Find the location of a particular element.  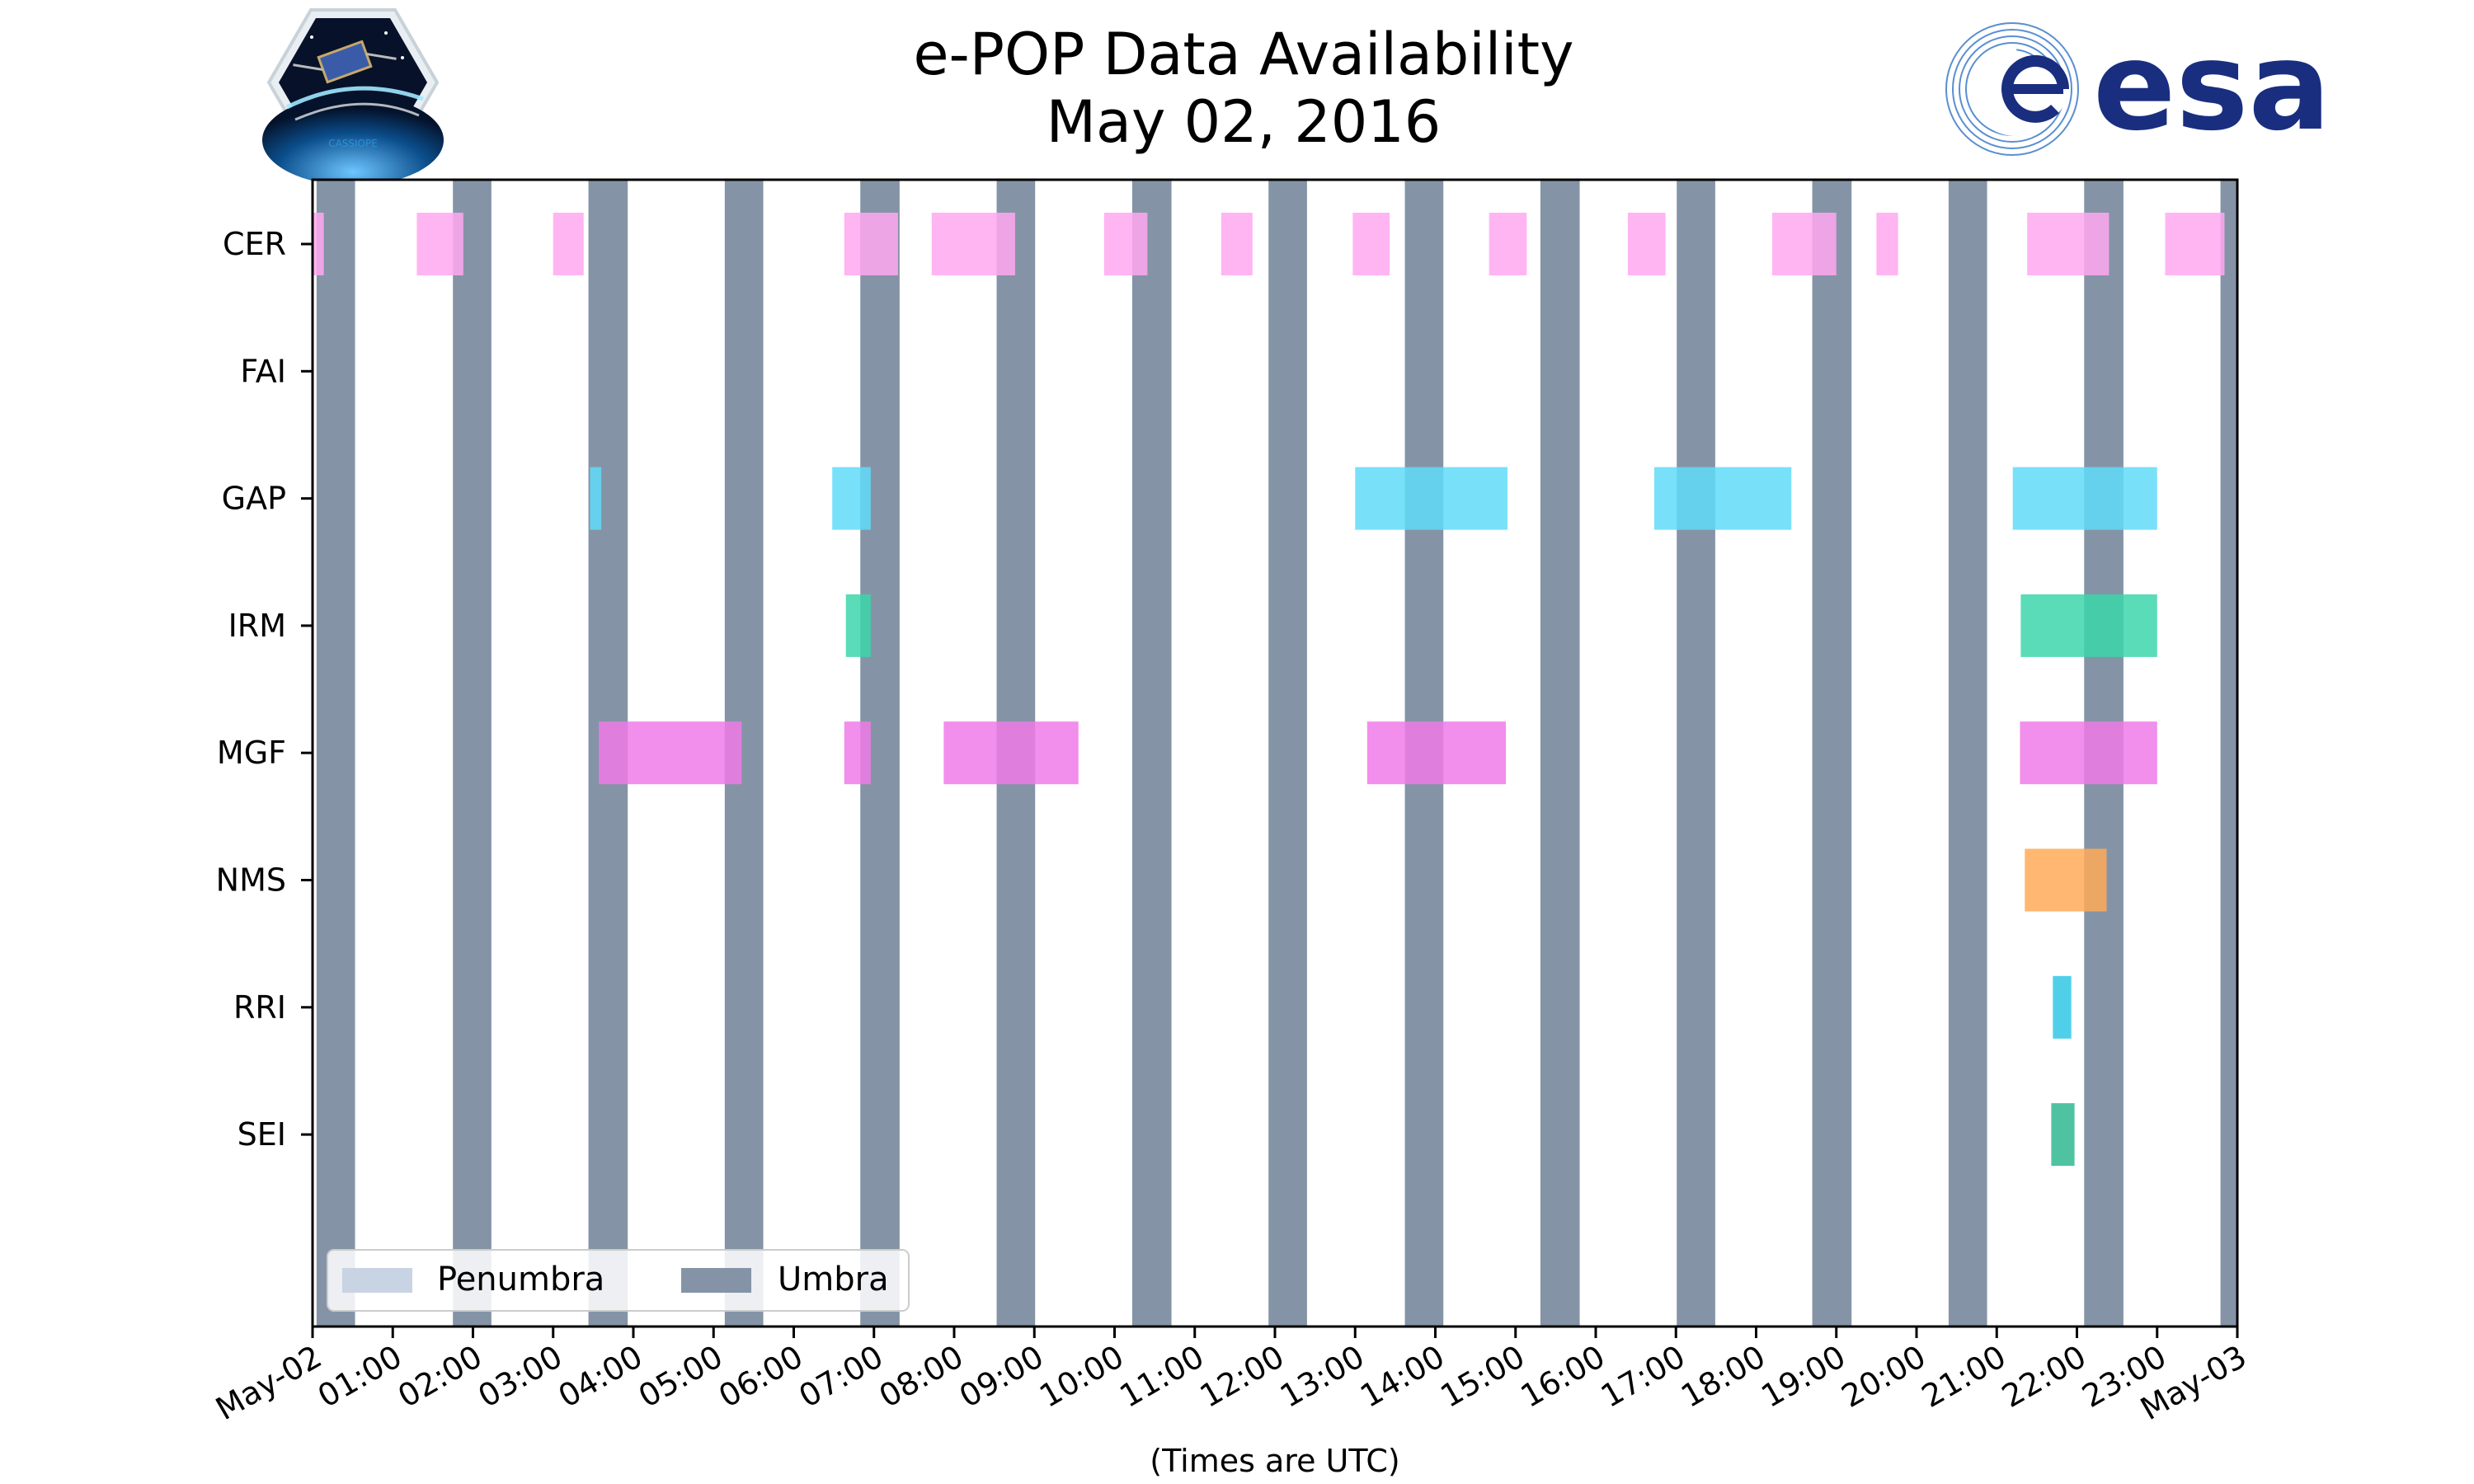

y-tick-label: IRM is located at coordinates (257, 626).